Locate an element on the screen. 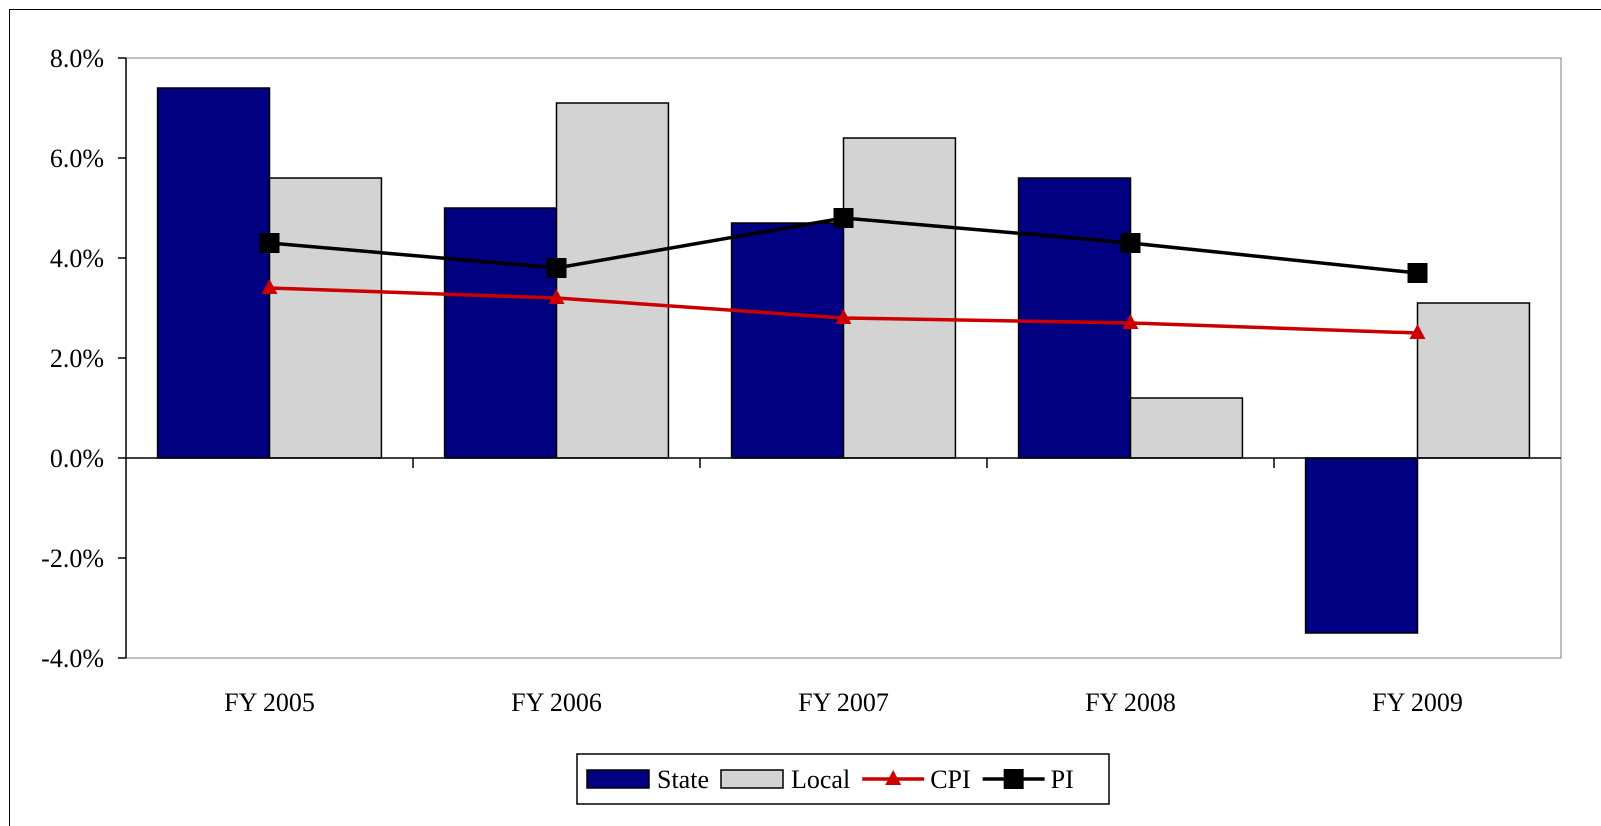  y-tick-label: 6.0% is located at coordinates (77, 158).